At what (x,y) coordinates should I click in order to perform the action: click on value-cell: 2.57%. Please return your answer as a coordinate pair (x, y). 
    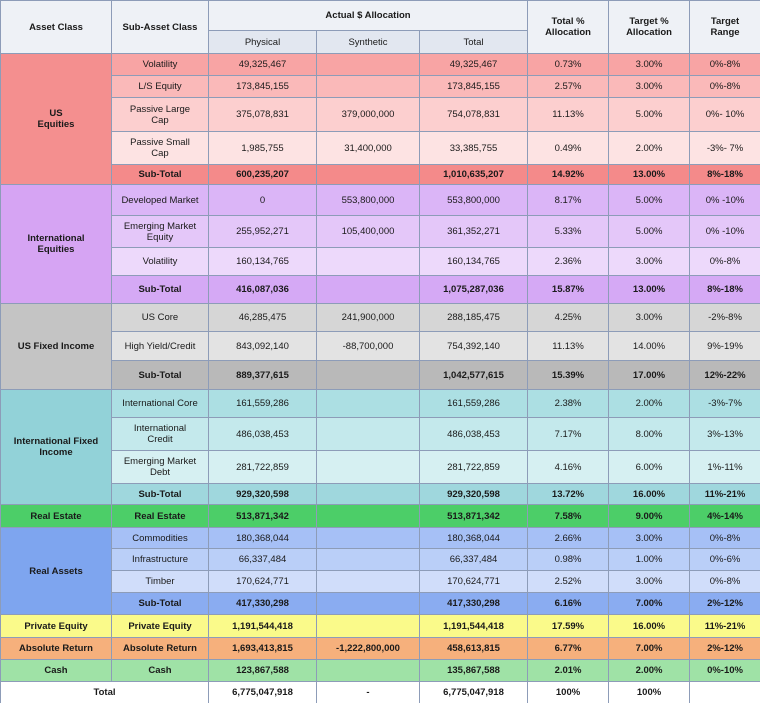
    Looking at the image, I should click on (568, 86).